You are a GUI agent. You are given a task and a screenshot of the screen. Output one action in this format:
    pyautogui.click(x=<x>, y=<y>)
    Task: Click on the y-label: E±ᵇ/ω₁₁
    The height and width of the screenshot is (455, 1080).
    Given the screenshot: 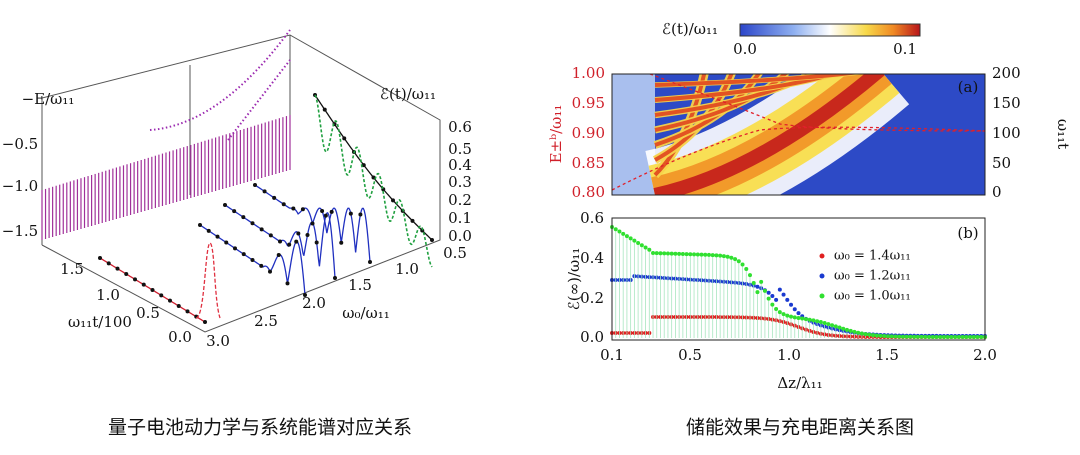 What is the action you would take?
    pyautogui.click(x=556, y=134)
    